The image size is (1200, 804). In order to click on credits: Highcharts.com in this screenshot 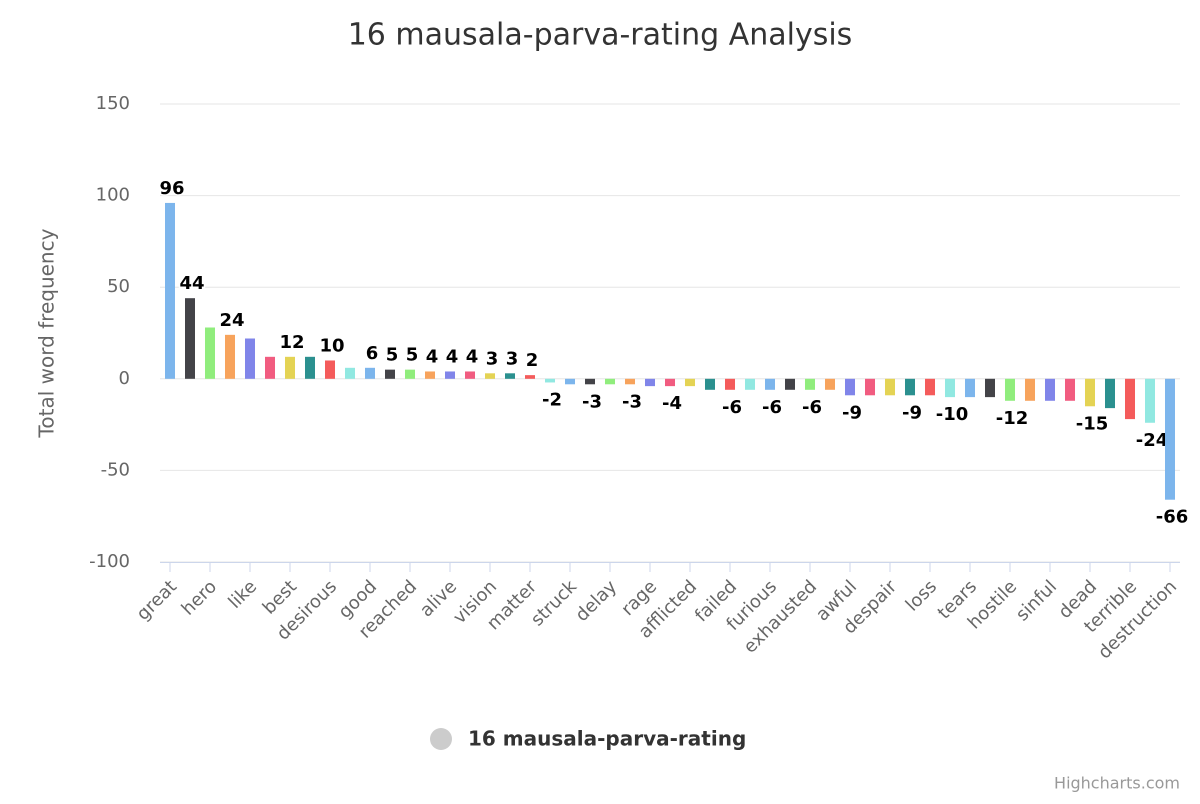, I will do `click(1117, 783)`.